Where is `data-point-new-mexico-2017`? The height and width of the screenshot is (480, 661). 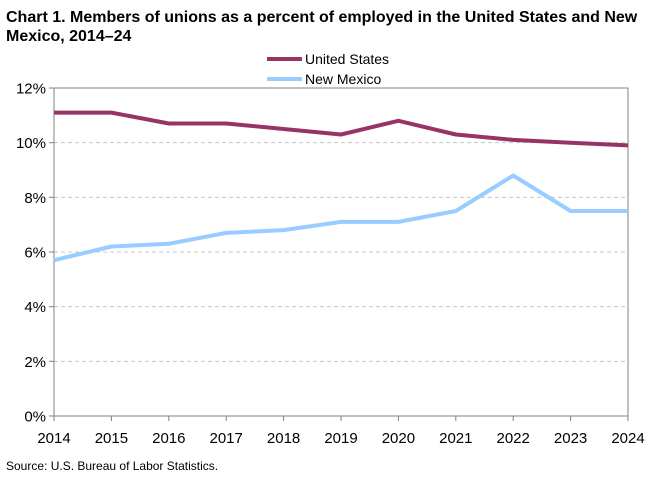 data-point-new-mexico-2017 is located at coordinates (226, 233).